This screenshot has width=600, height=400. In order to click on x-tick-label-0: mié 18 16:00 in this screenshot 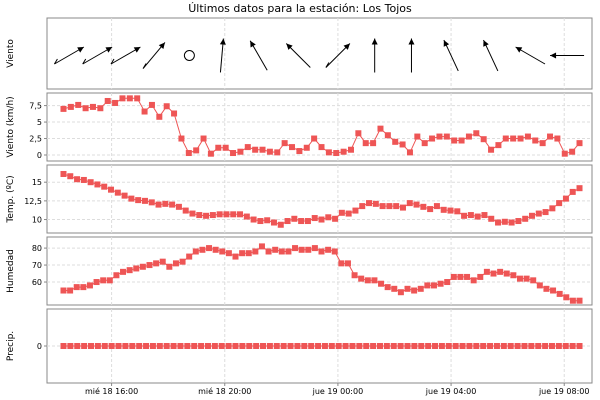, I will do `click(111, 391)`.